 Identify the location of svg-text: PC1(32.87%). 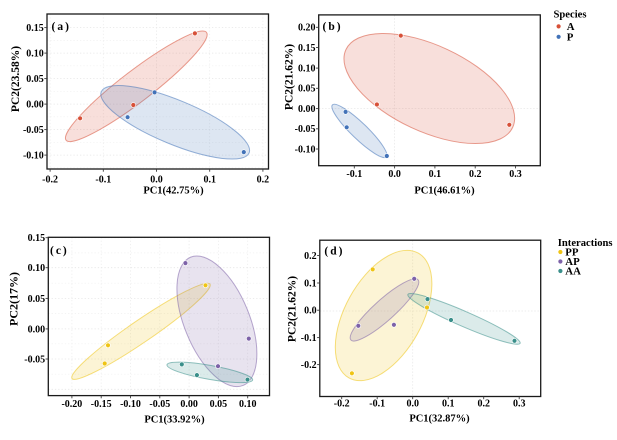
(439, 419).